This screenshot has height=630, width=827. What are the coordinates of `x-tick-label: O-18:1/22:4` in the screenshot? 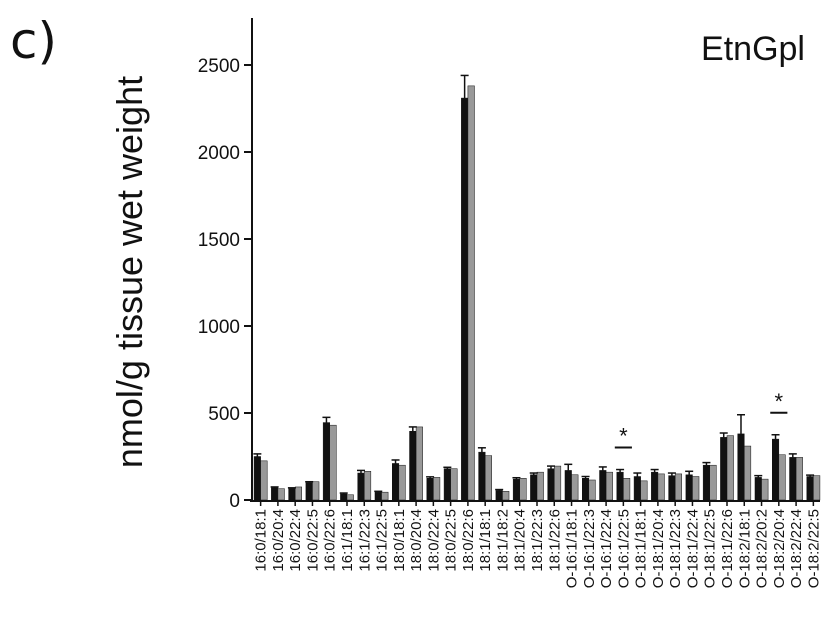 It's located at (692, 548).